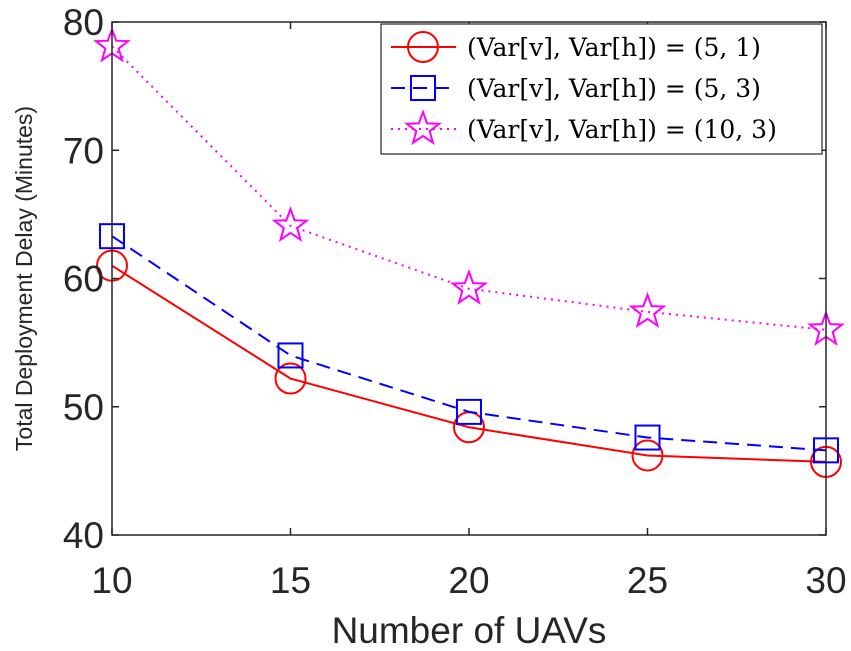 The width and height of the screenshot is (851, 651). What do you see at coordinates (83, 150) in the screenshot?
I see `y-tick-label: 70` at bounding box center [83, 150].